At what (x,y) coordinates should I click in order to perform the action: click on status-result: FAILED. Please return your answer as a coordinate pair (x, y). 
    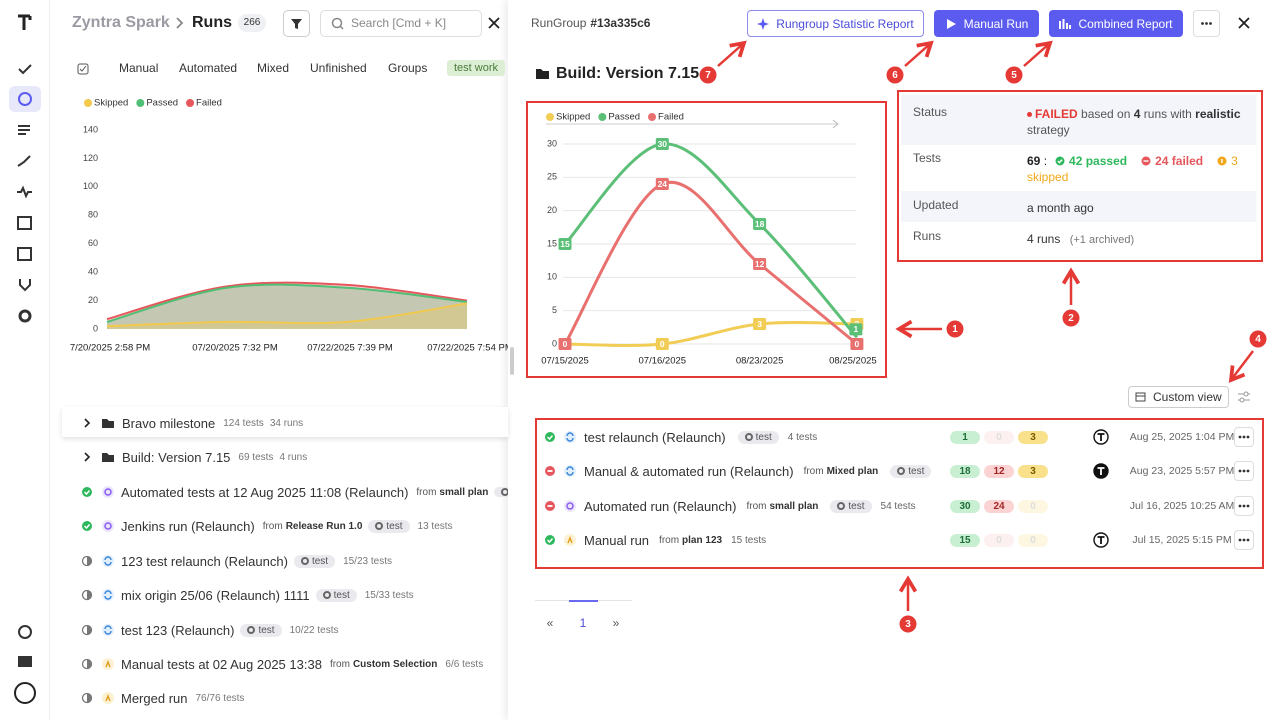
    Looking at the image, I should click on (1056, 114).